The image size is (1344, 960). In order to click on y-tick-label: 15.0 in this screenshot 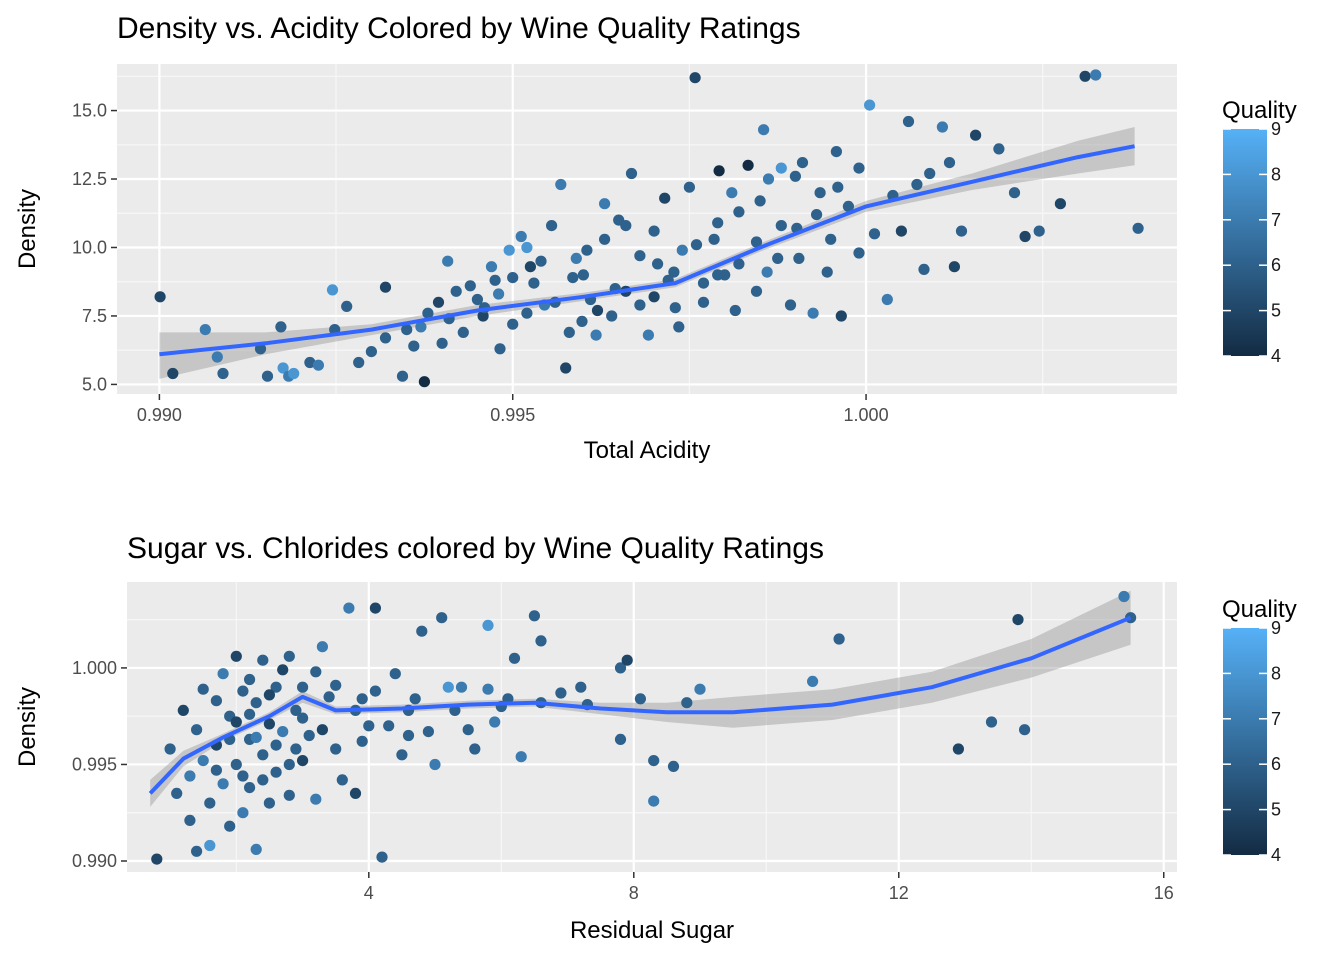, I will do `click(89, 111)`.